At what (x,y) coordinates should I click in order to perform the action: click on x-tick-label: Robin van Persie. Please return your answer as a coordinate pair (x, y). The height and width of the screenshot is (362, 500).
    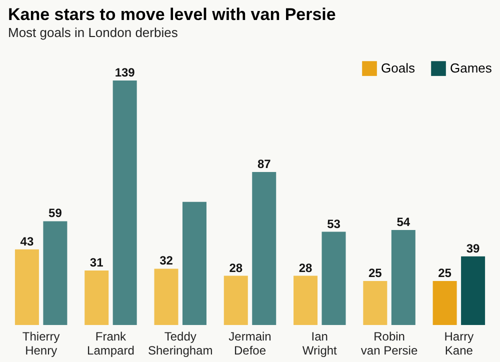
    Looking at the image, I should click on (389, 344).